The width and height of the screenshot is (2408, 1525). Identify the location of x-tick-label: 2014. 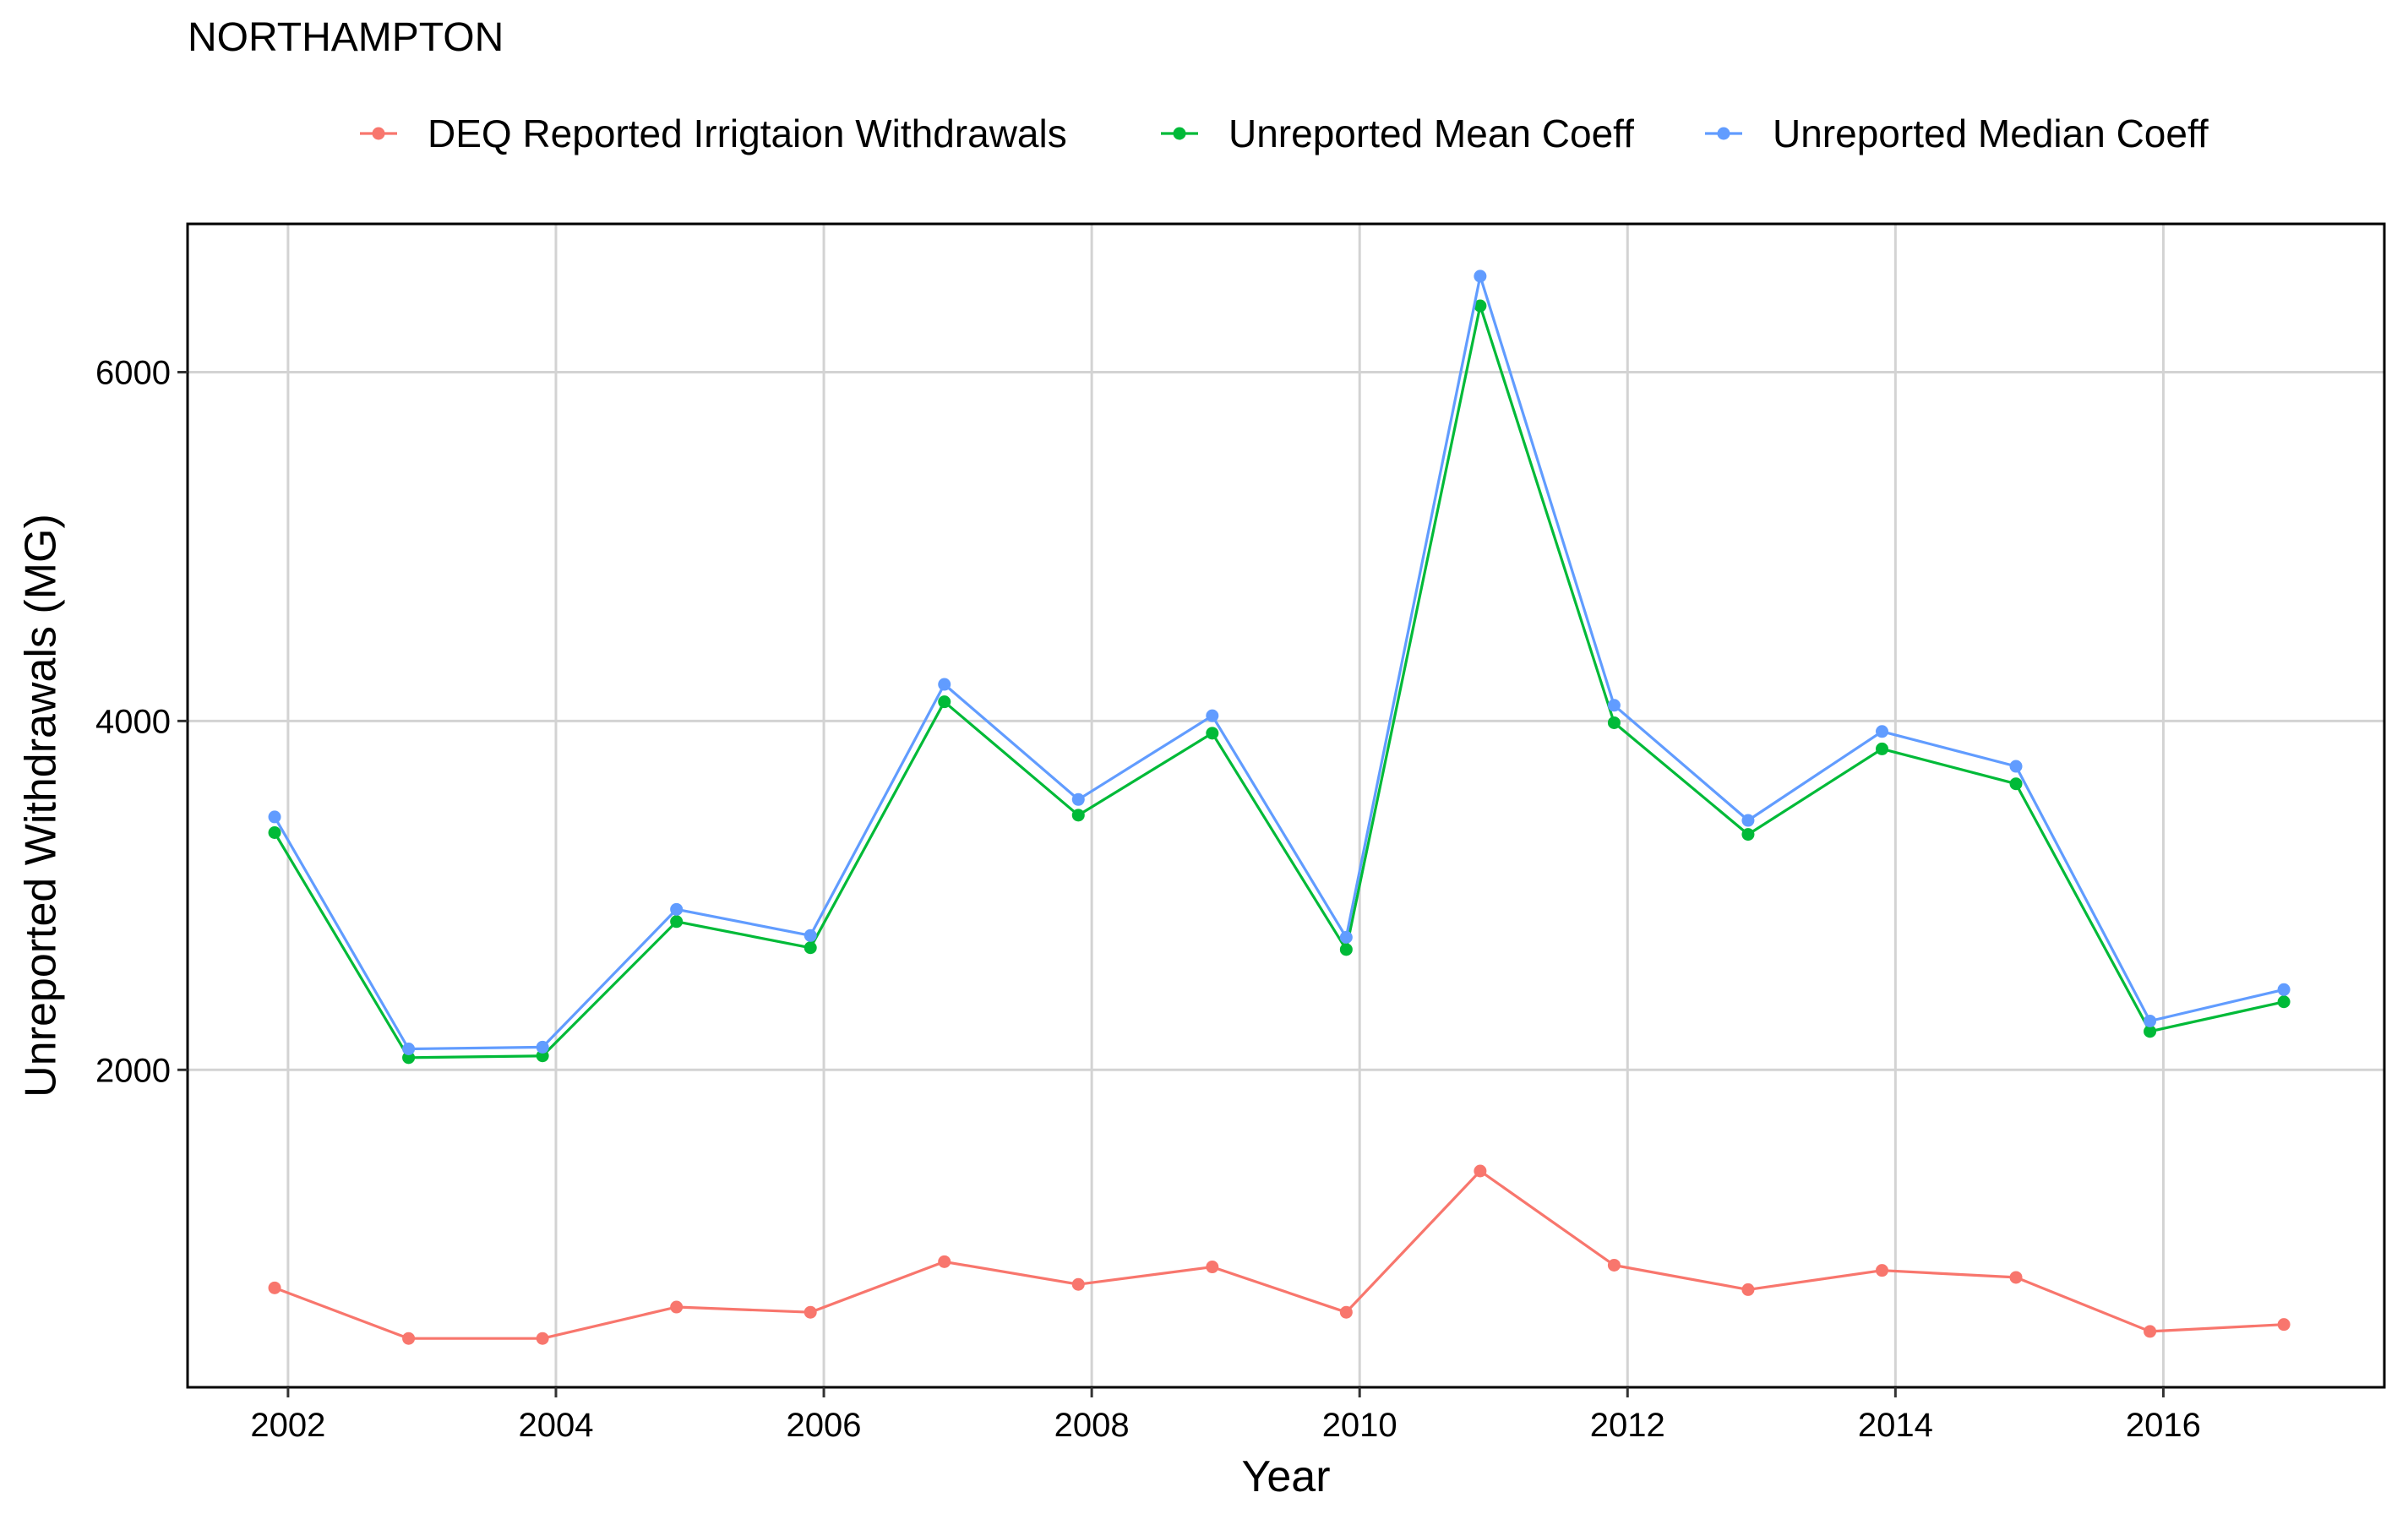
(1895, 1425).